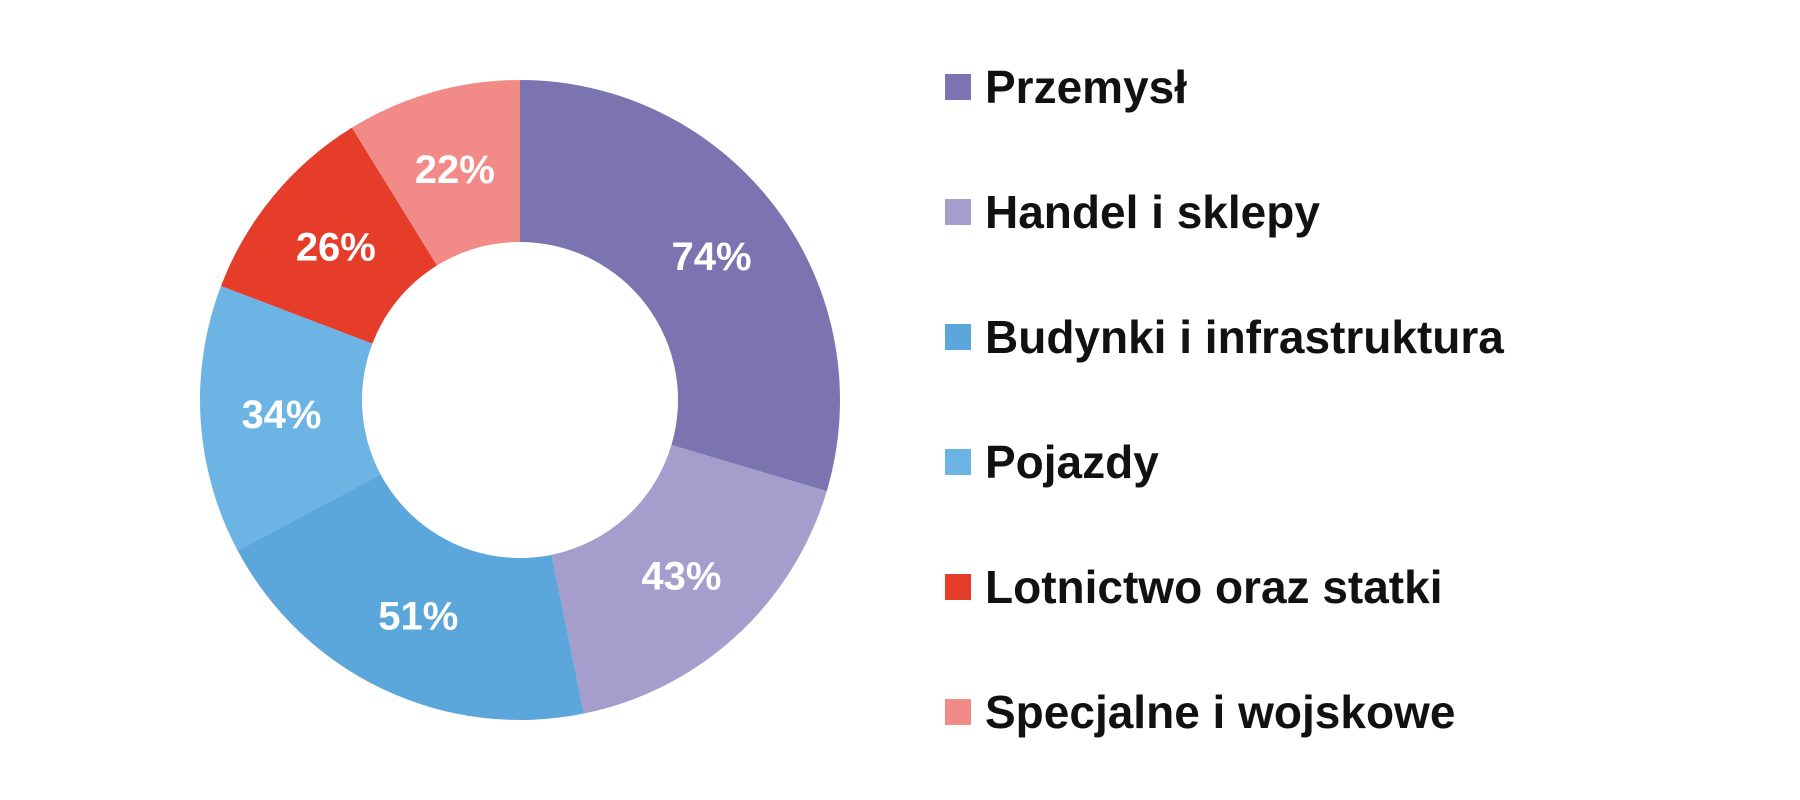  What do you see at coordinates (712, 257) in the screenshot?
I see `slice-label-1: 74%` at bounding box center [712, 257].